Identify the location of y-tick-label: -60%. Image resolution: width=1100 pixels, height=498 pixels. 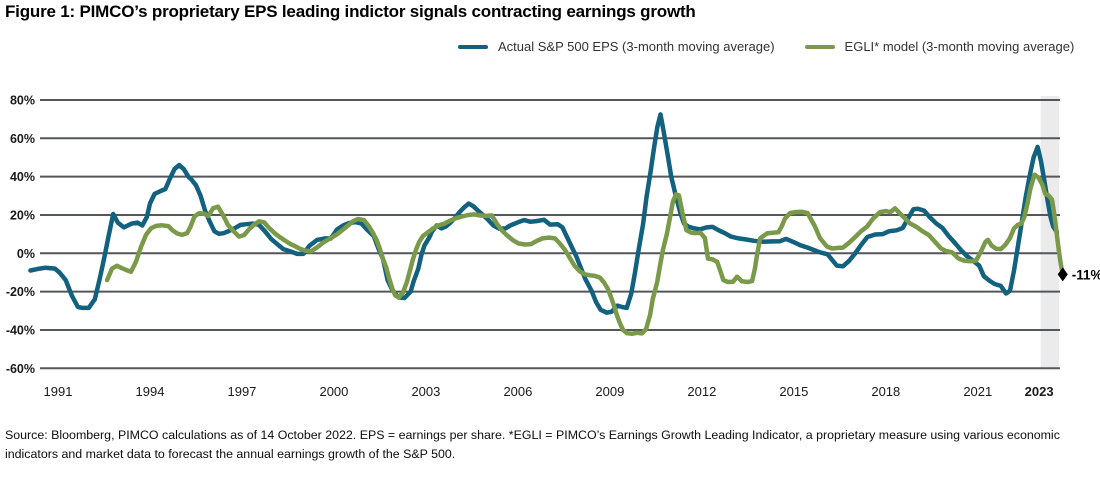
(20, 369).